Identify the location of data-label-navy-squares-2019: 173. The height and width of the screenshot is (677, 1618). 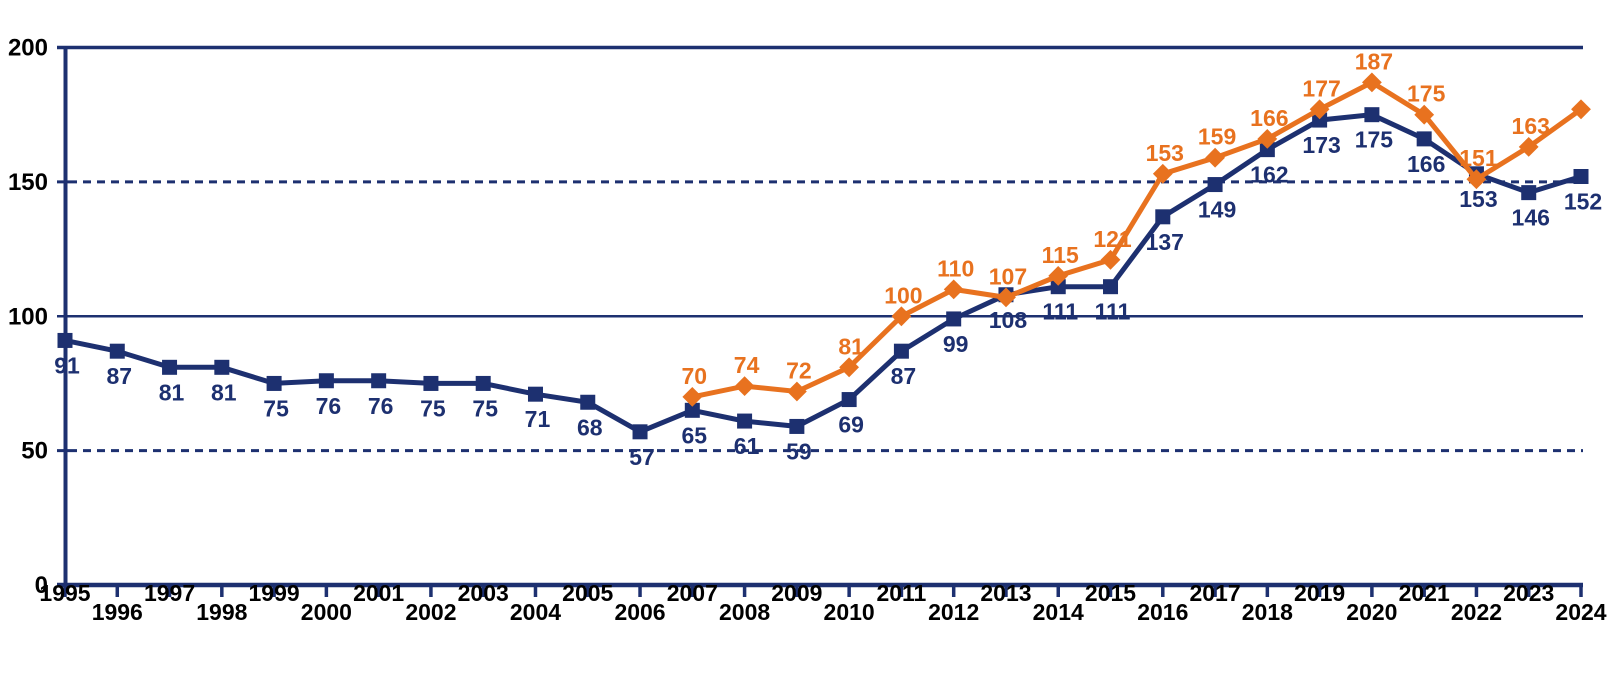
(1321, 145).